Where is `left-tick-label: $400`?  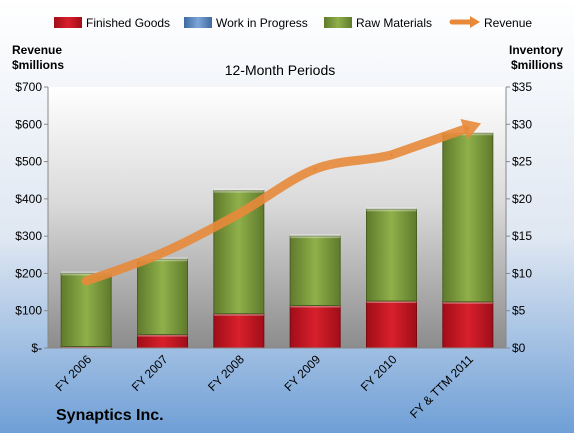 left-tick-label: $400 is located at coordinates (28, 199).